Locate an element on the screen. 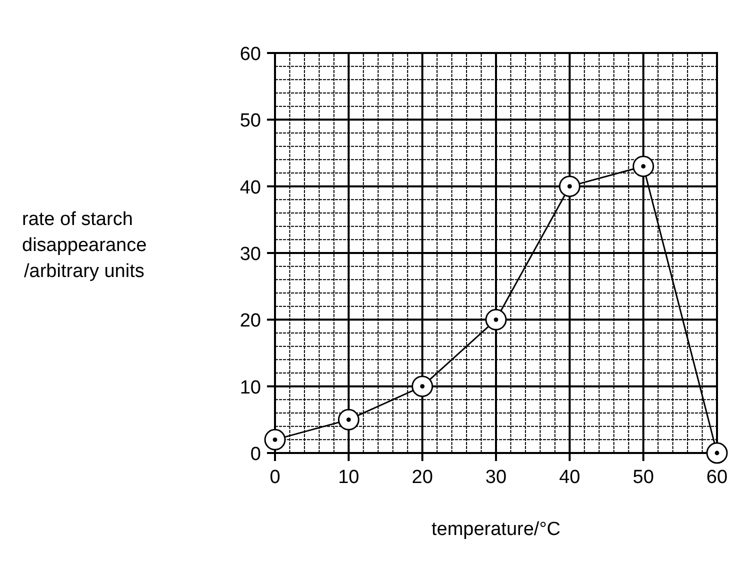  y-tick-label: 30 is located at coordinates (250, 254).